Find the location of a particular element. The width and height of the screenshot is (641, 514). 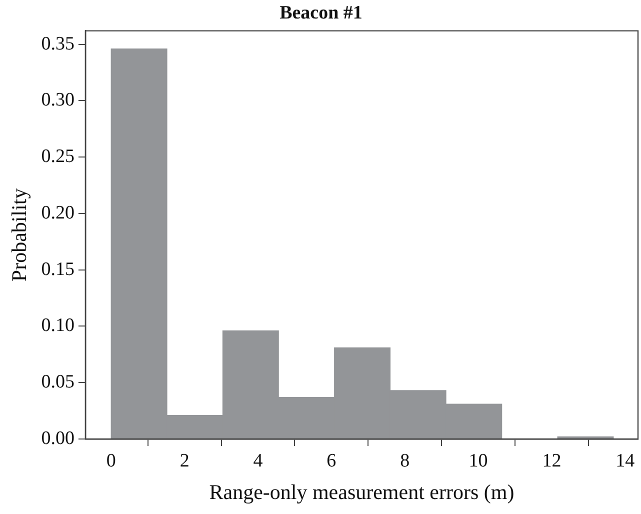

x-tick-label: 14 is located at coordinates (626, 461).